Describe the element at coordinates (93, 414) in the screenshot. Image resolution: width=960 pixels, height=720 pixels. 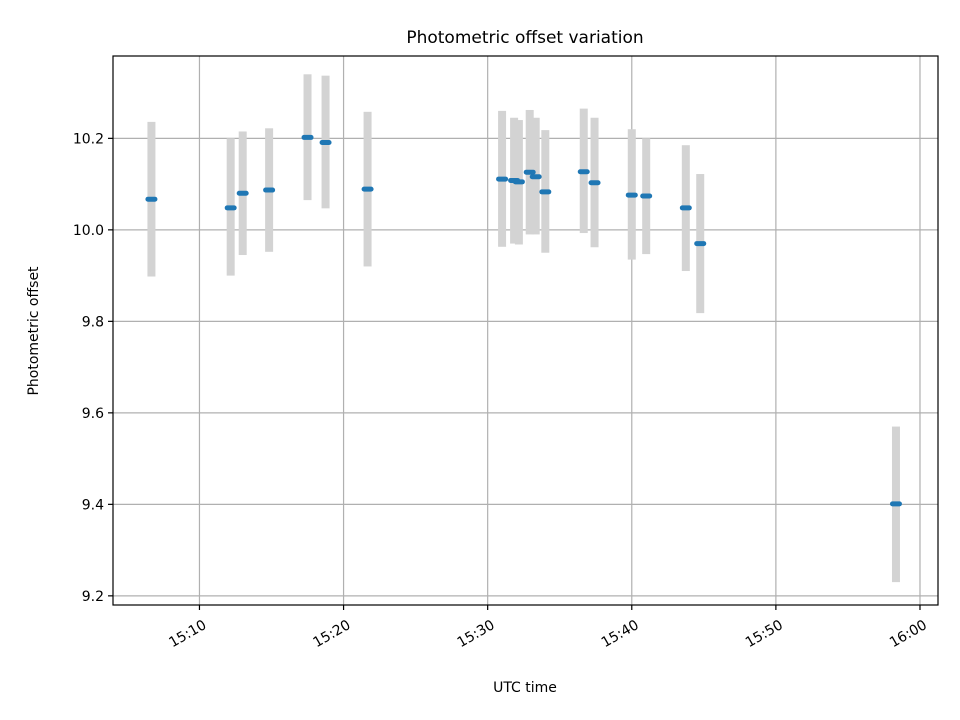
I see `y-tick-label: 9.6` at that location.